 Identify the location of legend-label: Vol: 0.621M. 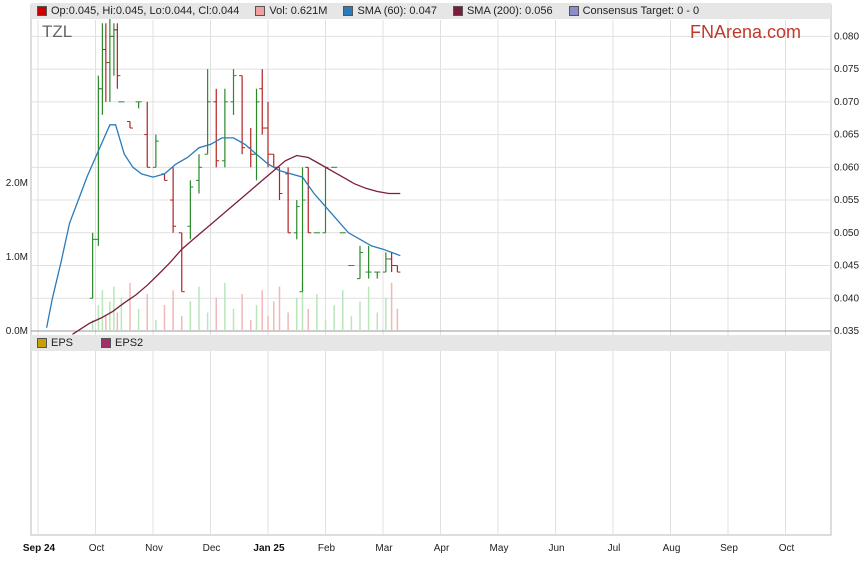
(298, 11).